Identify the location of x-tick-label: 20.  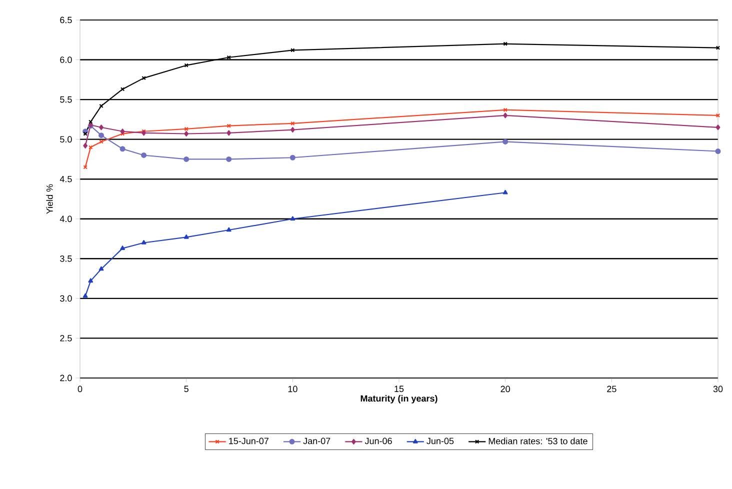
(505, 389).